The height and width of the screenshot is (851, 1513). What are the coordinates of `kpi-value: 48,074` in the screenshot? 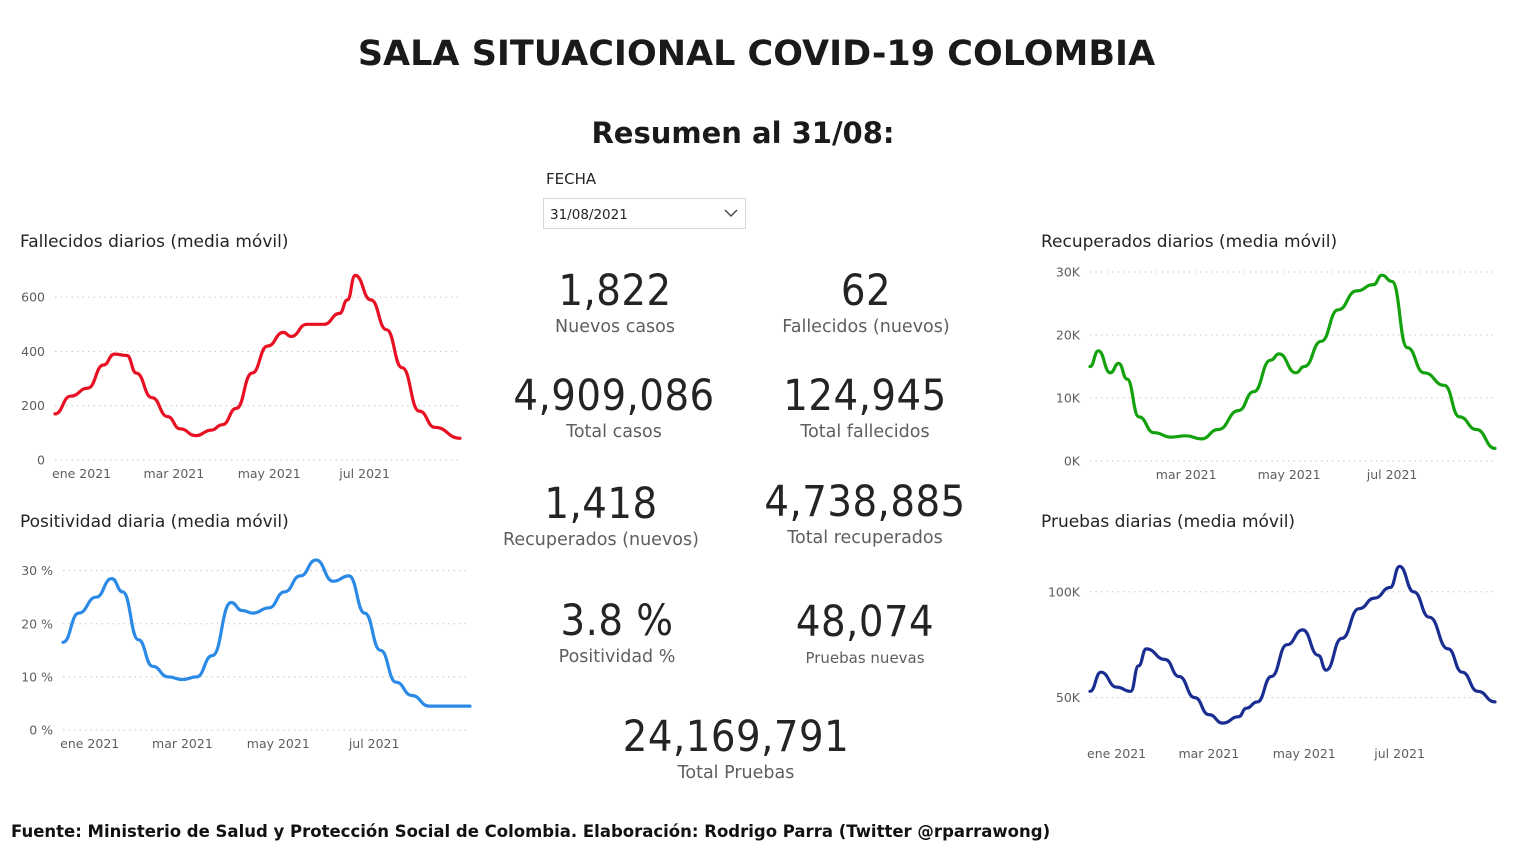 It's located at (865, 622).